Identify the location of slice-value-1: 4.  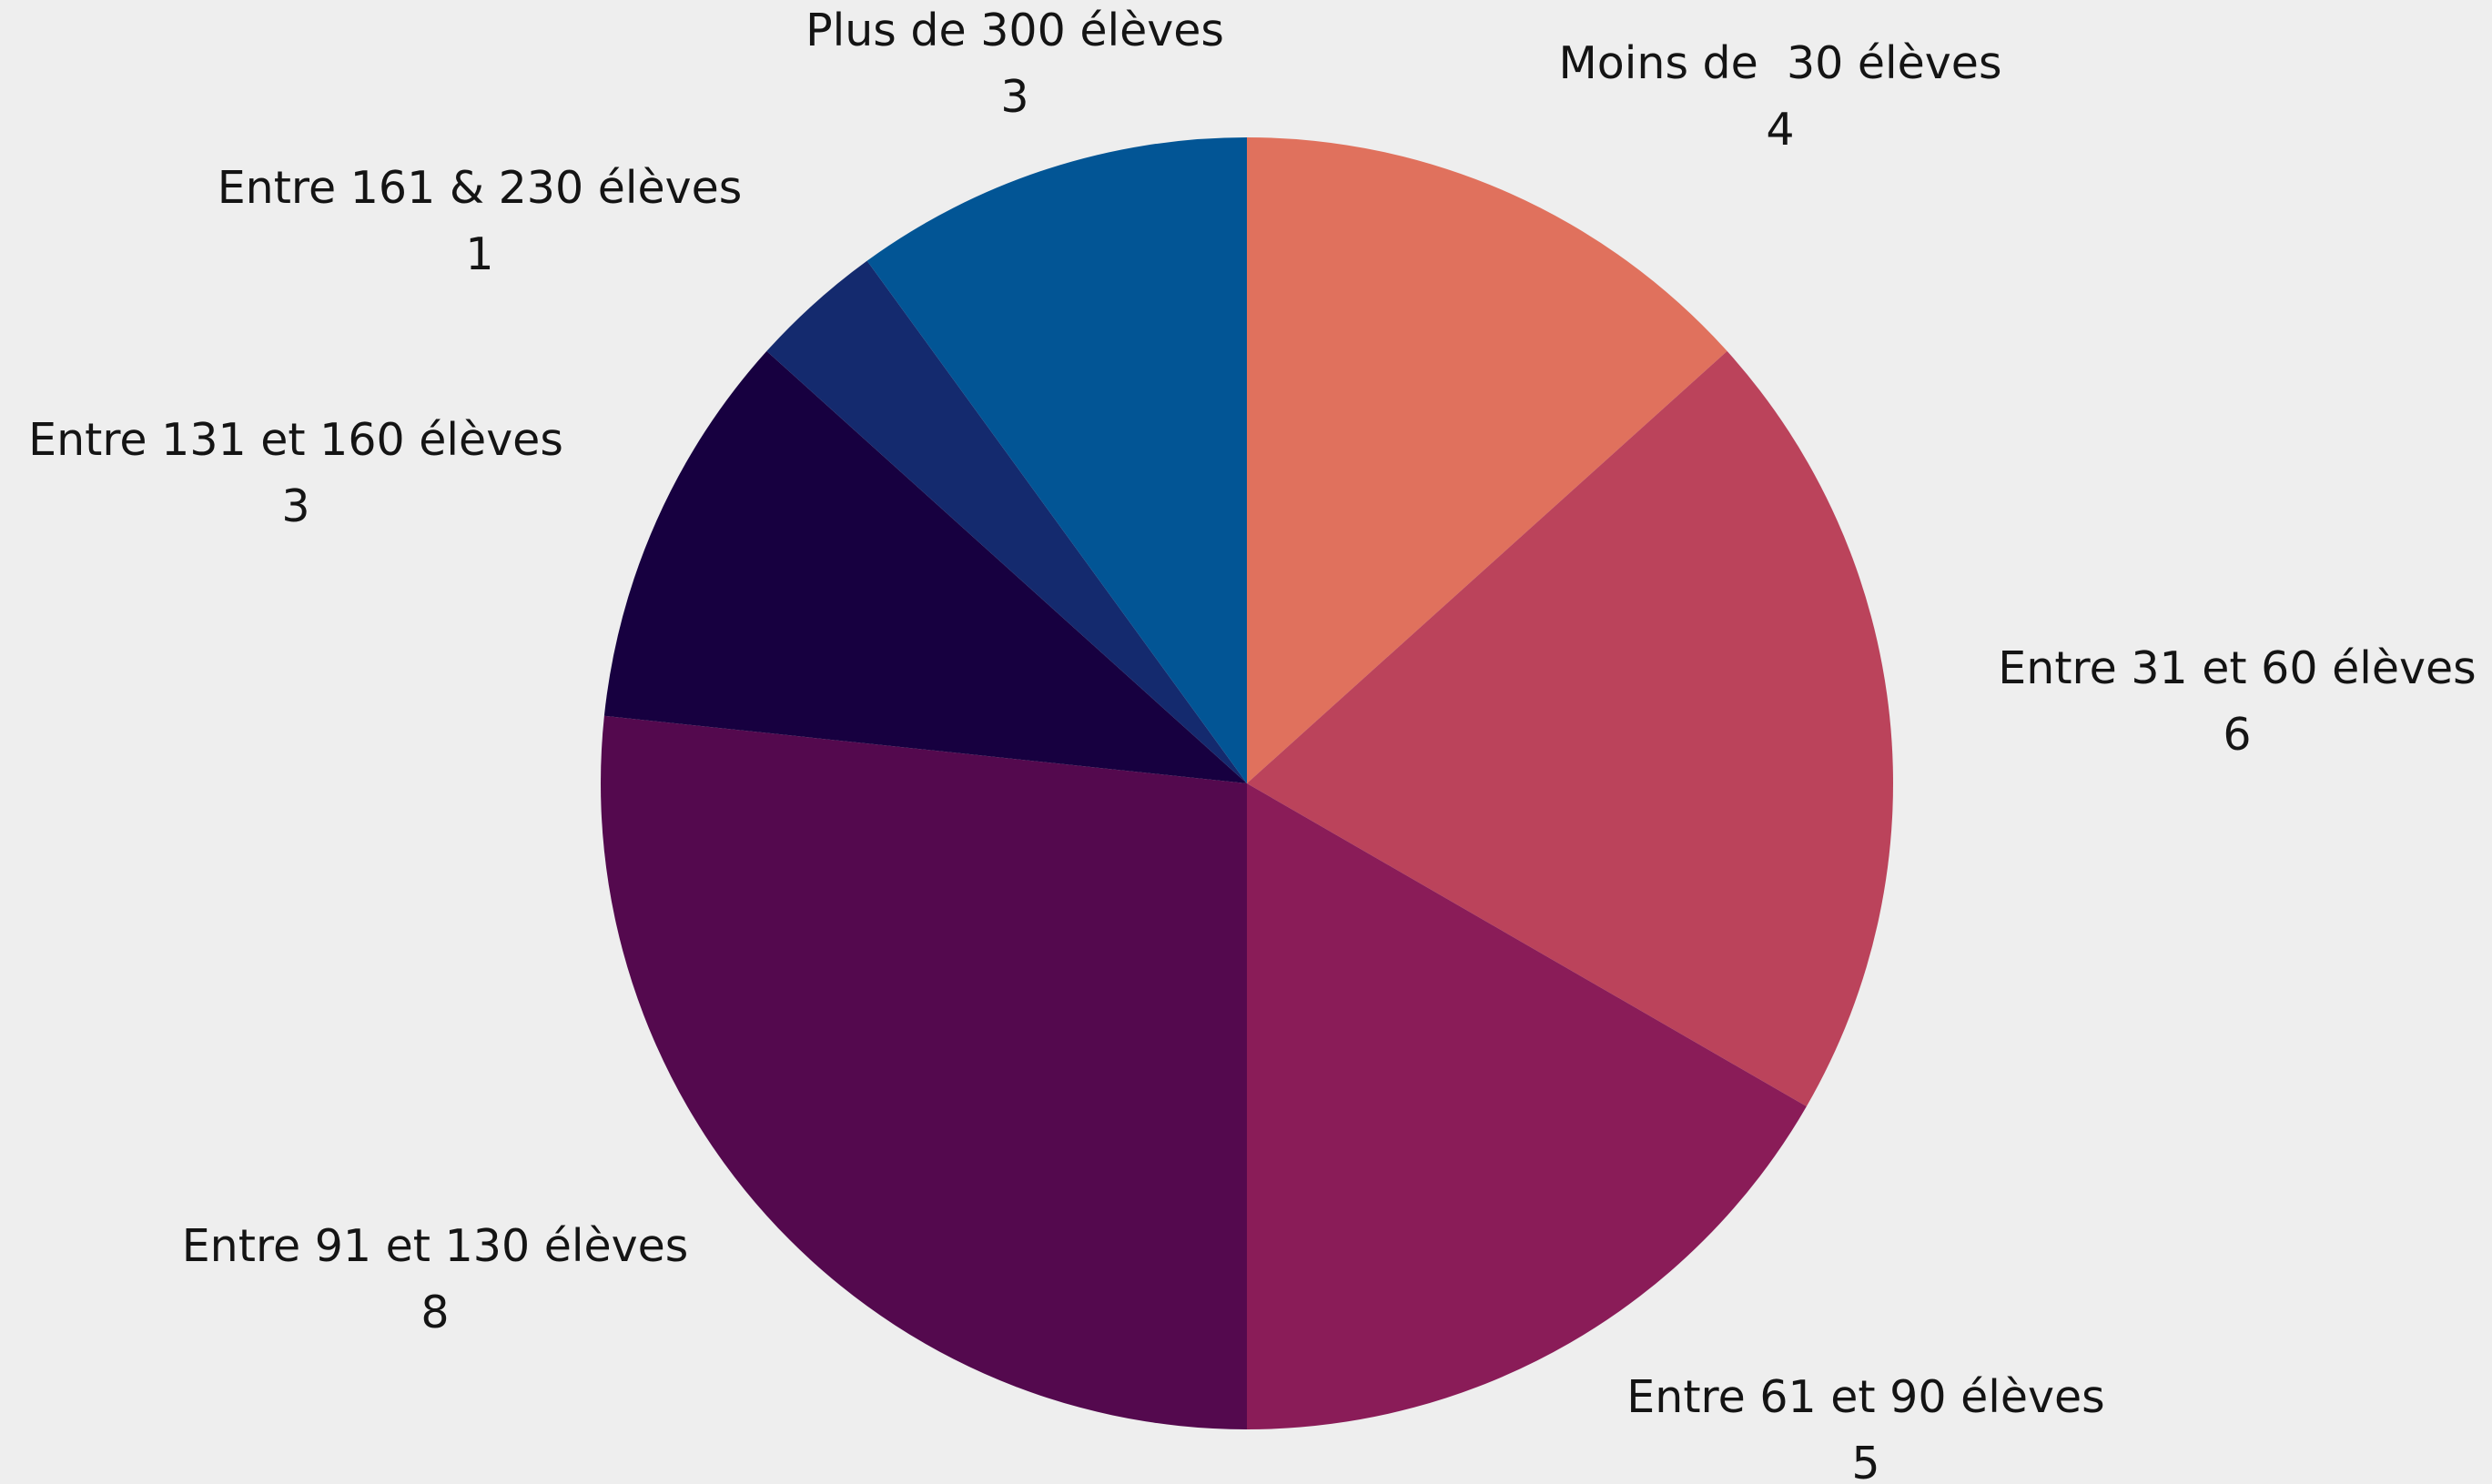
(1780, 130).